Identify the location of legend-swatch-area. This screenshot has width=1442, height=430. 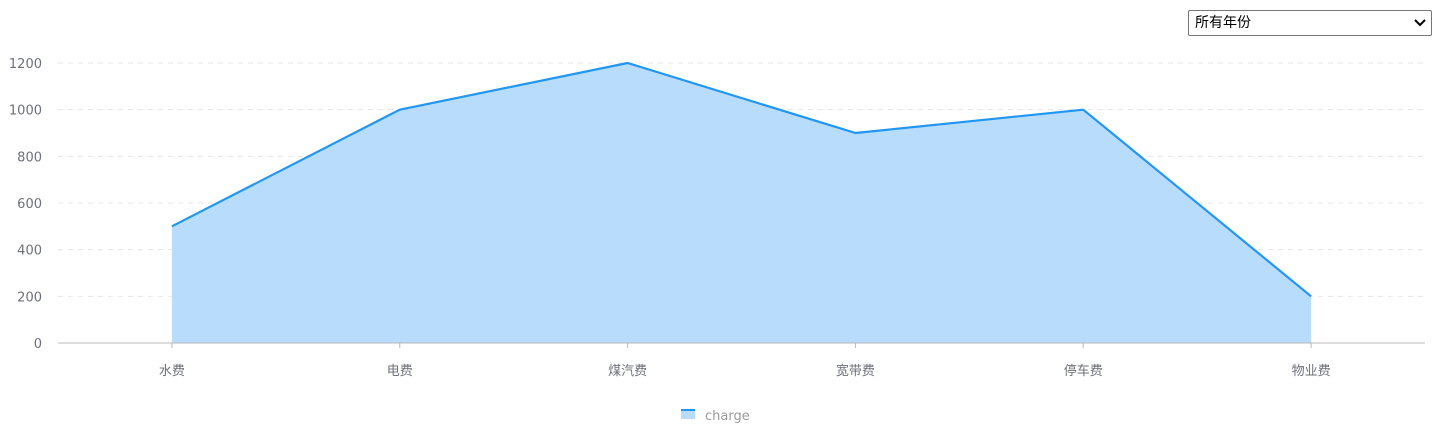
(688, 414).